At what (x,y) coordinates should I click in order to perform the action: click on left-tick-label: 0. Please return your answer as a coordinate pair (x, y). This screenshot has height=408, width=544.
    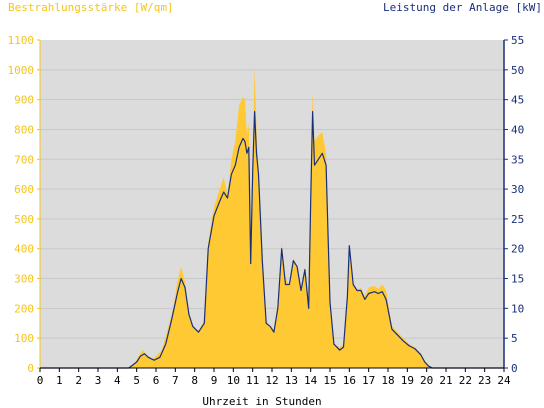
    Looking at the image, I should click on (30, 368).